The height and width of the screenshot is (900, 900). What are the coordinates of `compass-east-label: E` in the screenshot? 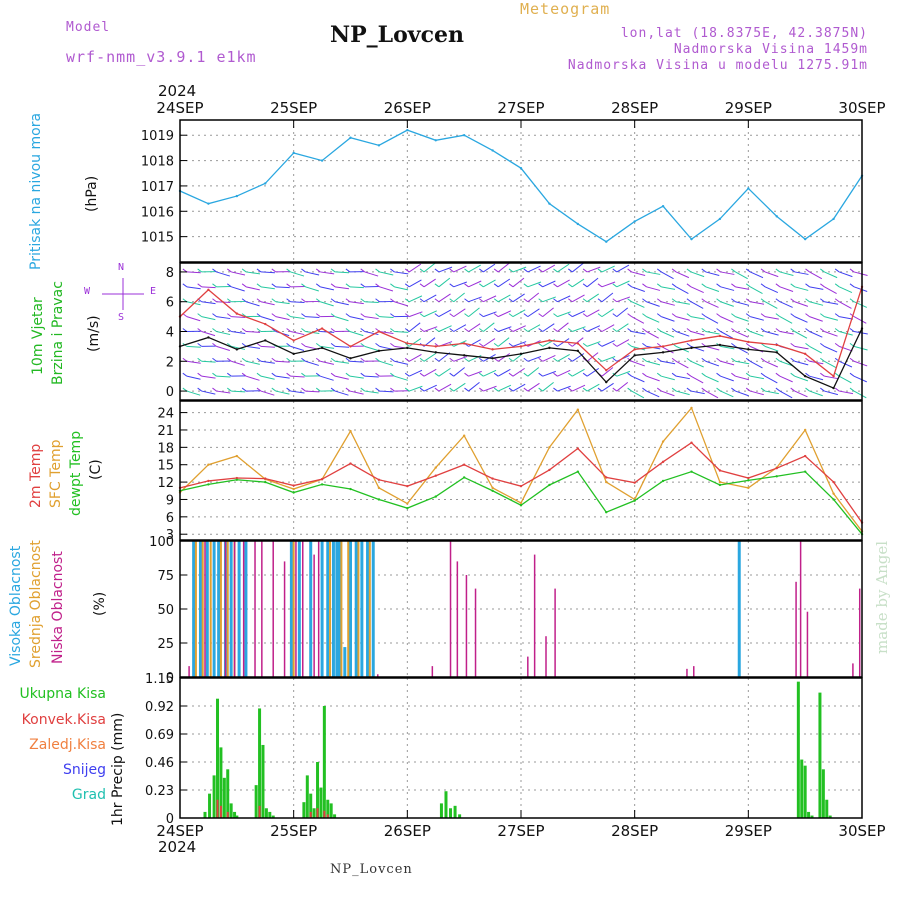 It's located at (153, 291).